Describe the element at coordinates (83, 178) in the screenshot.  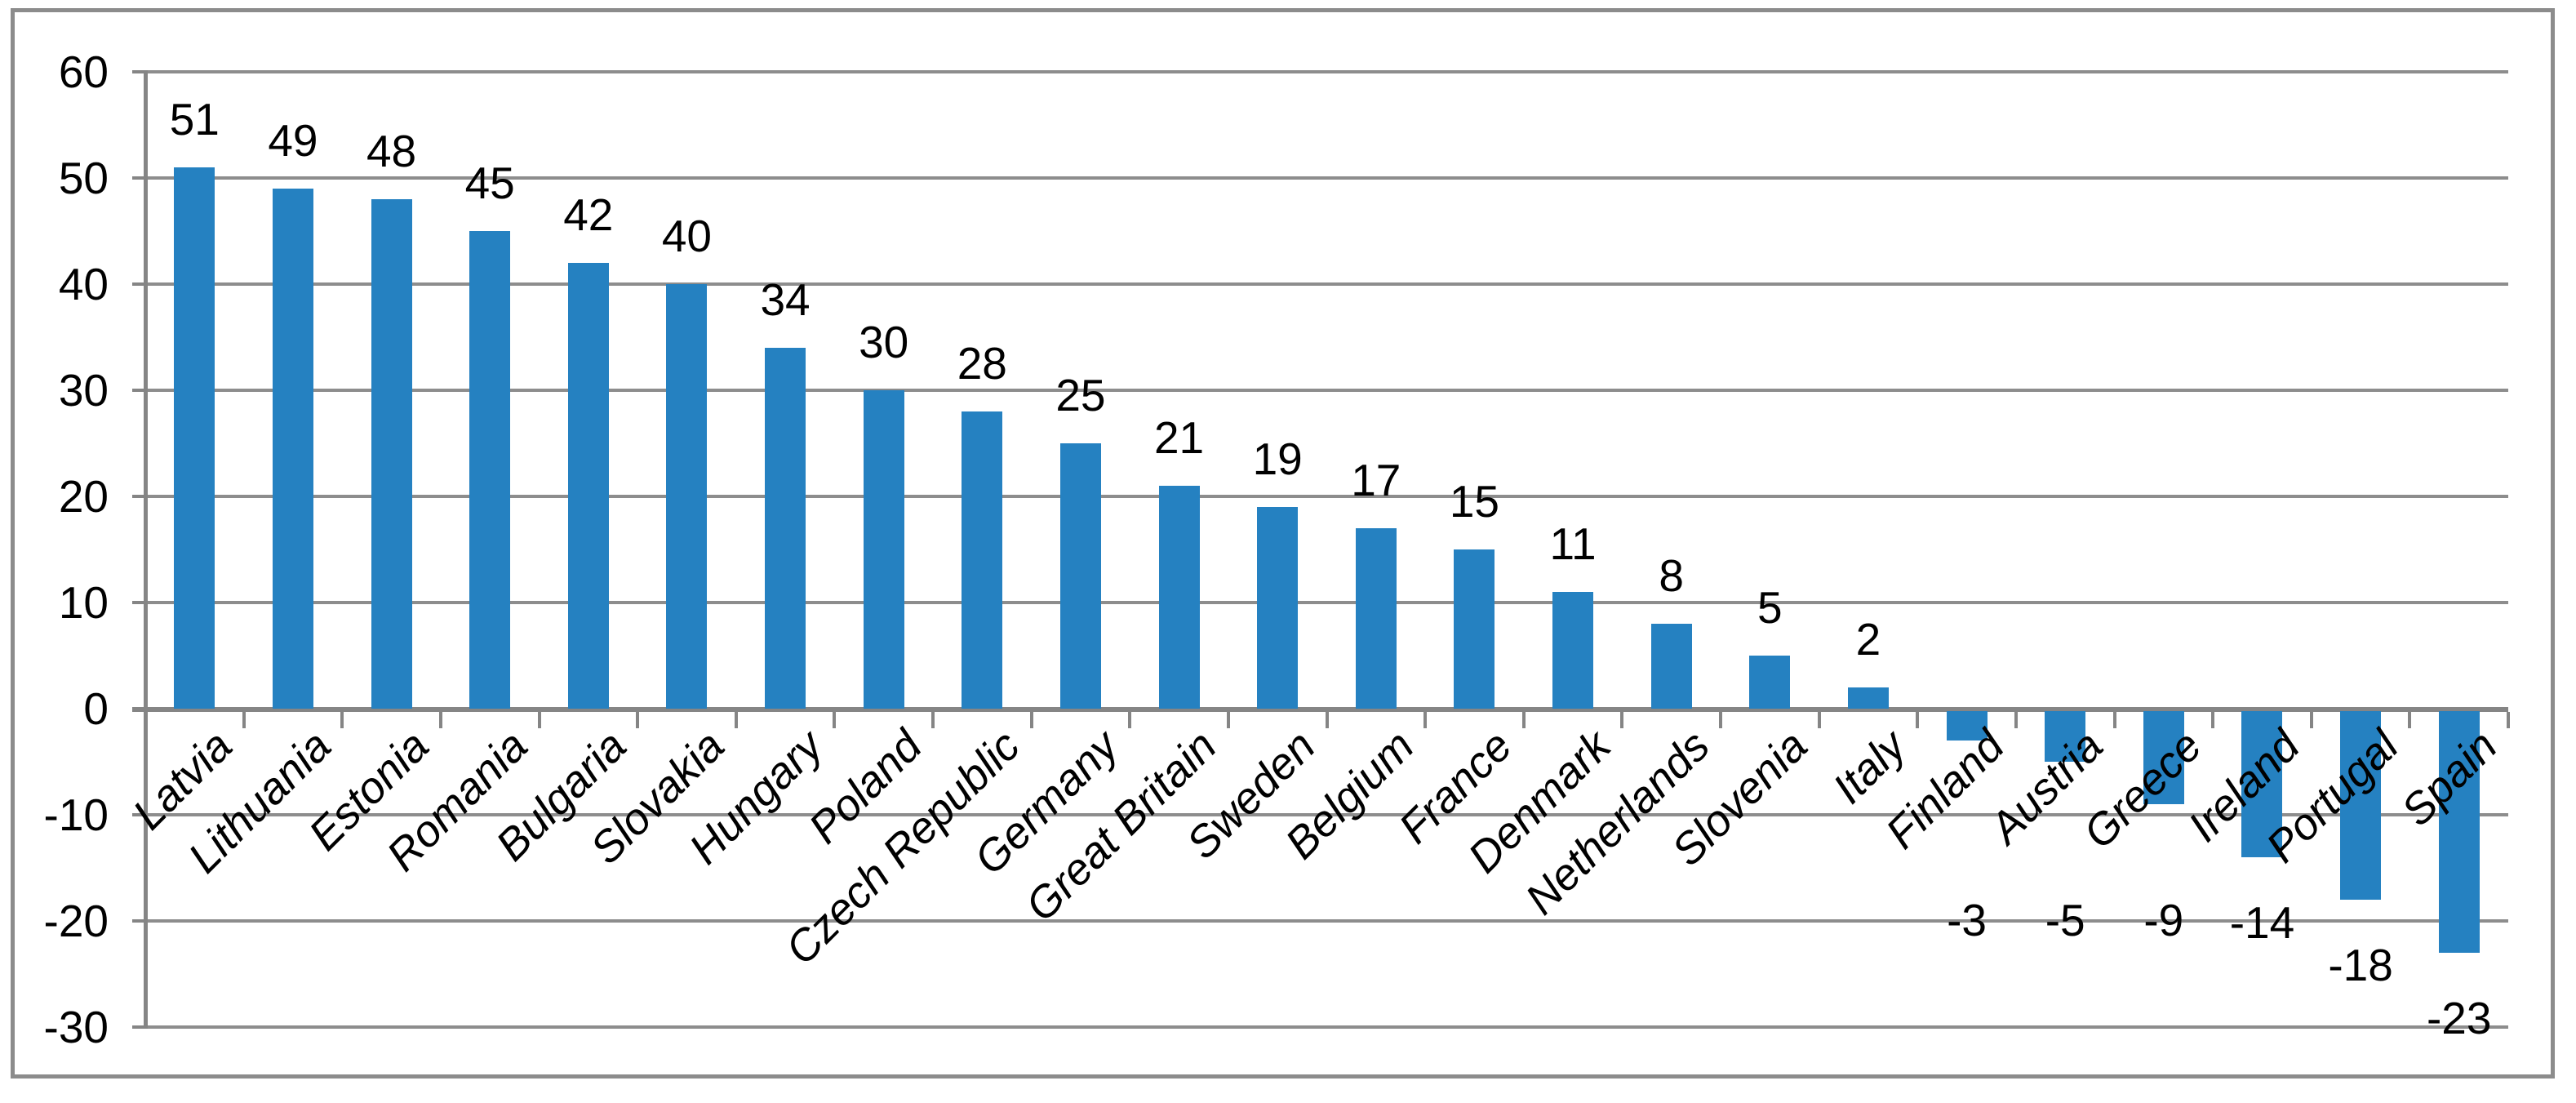
I see `y-tick-label: 50` at that location.